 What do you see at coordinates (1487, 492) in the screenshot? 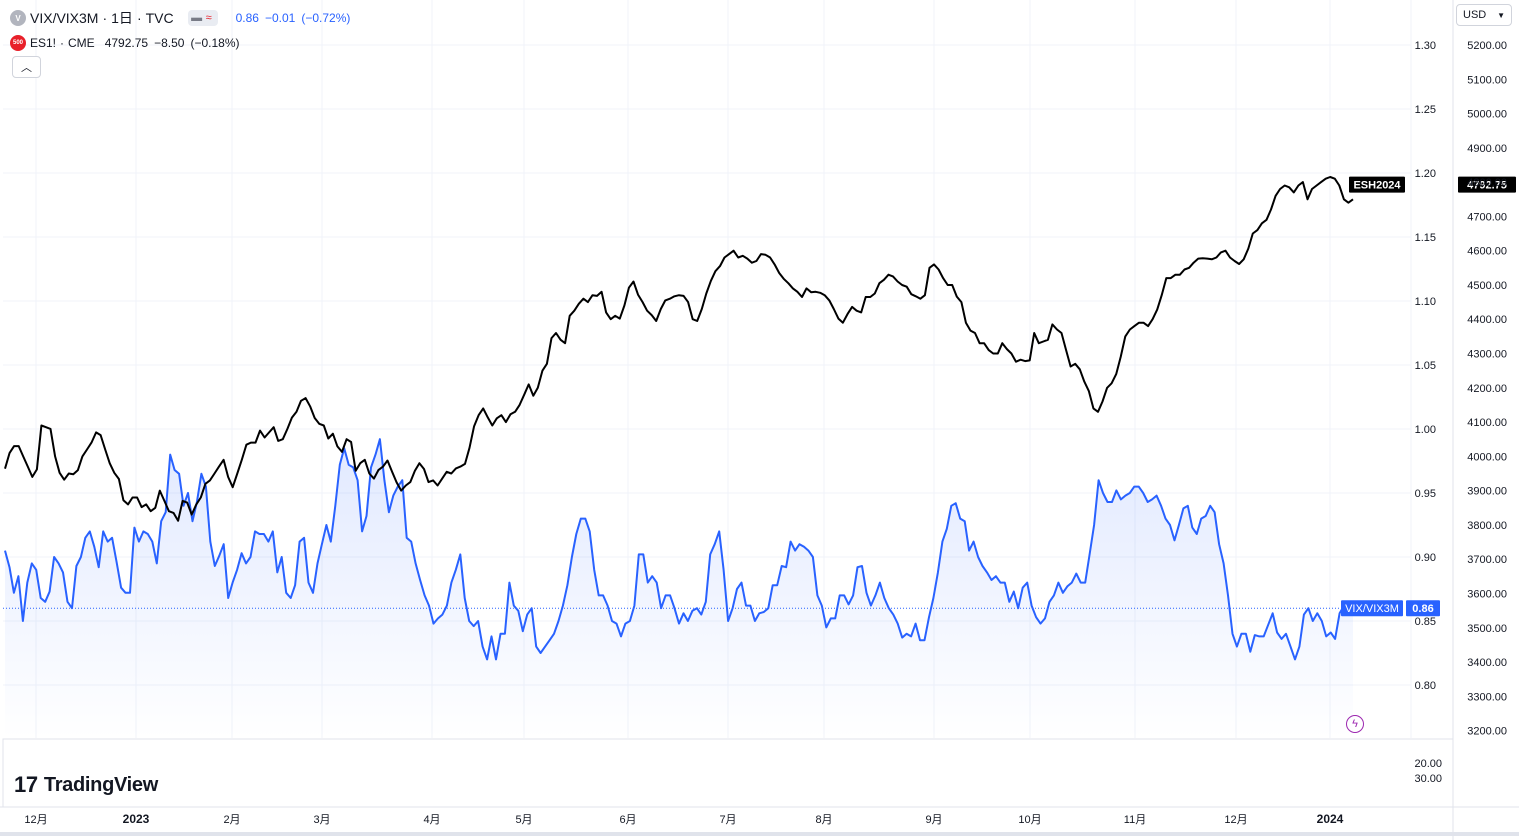
I see `right-tick-label: 3900.00` at bounding box center [1487, 492].